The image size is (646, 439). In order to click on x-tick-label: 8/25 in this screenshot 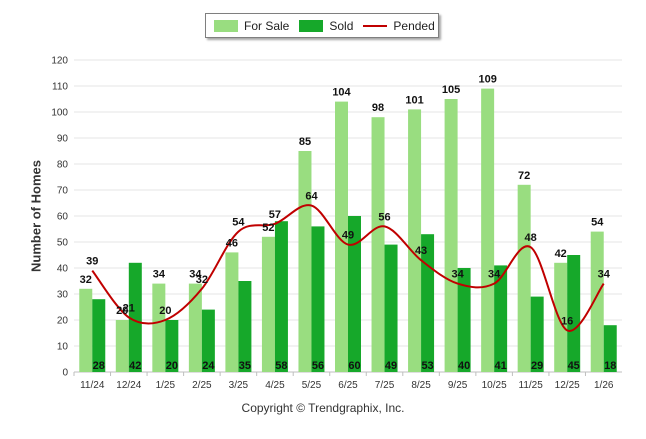, I will do `click(421, 385)`.